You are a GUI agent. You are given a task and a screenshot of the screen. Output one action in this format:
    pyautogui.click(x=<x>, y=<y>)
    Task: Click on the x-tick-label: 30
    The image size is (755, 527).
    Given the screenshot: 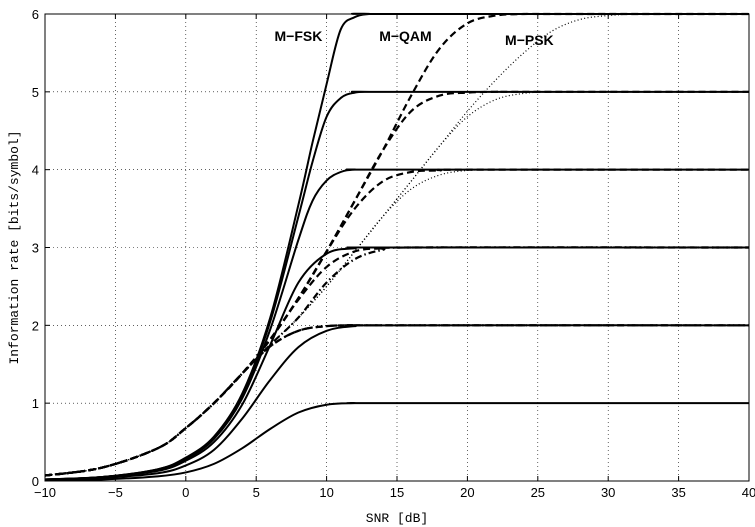 What is the action you would take?
    pyautogui.click(x=608, y=492)
    